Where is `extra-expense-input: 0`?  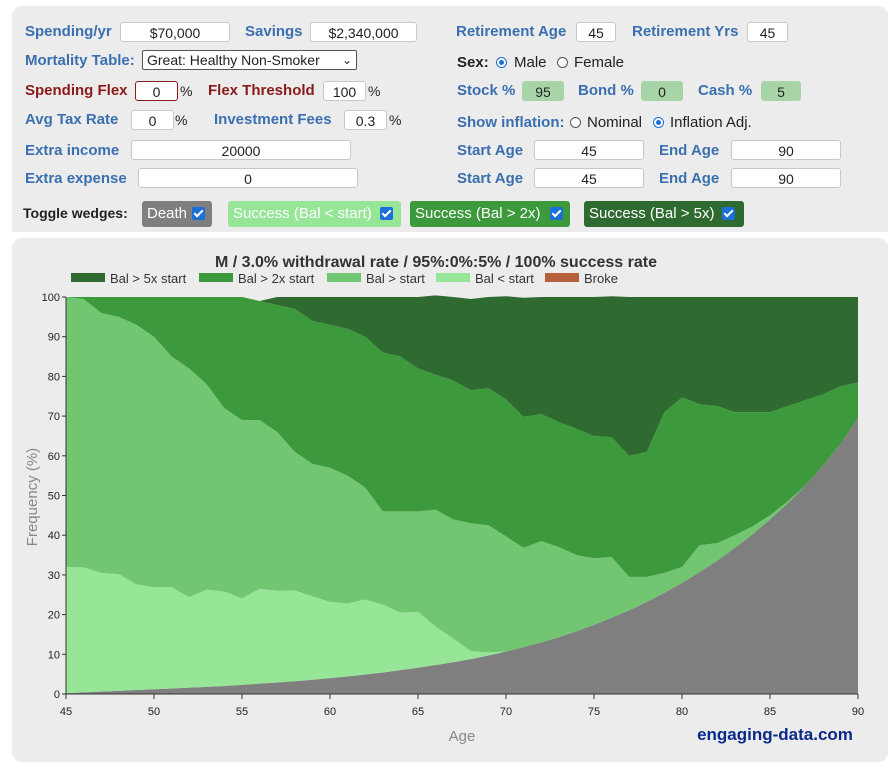
extra-expense-input: 0 is located at coordinates (248, 178).